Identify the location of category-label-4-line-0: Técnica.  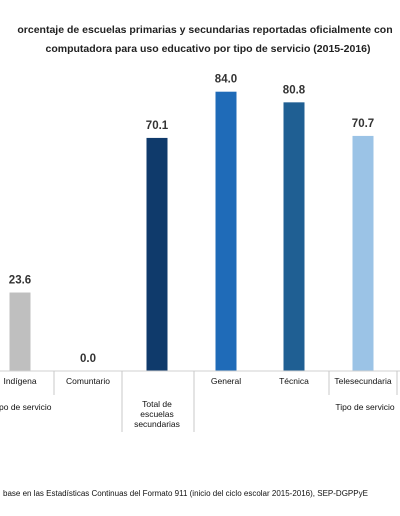
(294, 381).